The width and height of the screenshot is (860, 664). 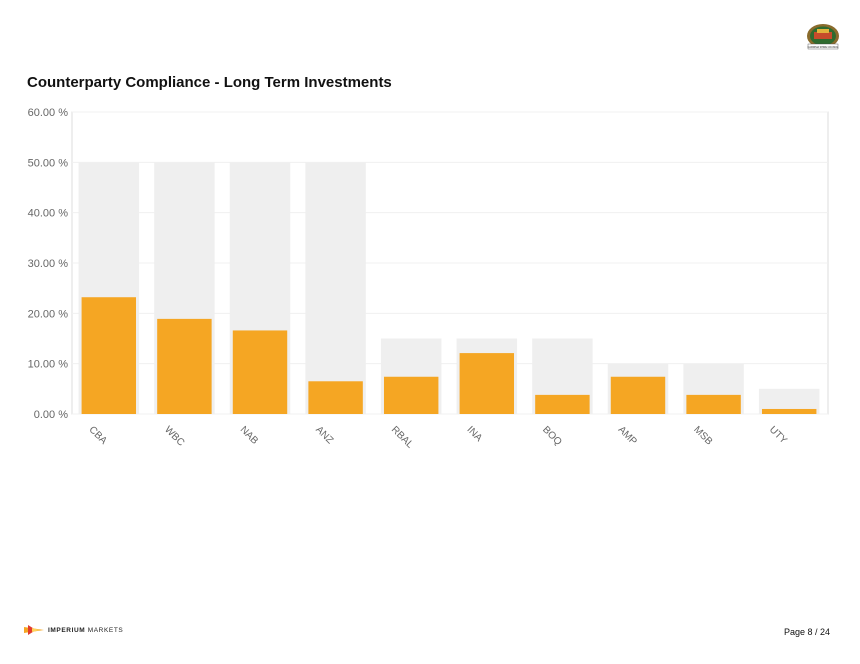 I want to click on x-tick-label: MSB, so click(x=702, y=435).